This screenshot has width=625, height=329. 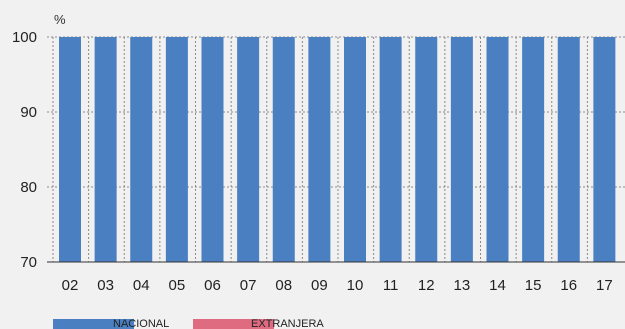 I want to click on x-tick-label: 07, so click(x=248, y=285).